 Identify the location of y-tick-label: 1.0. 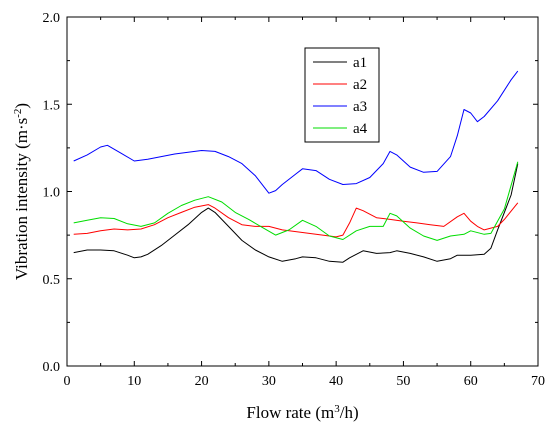
(52, 193).